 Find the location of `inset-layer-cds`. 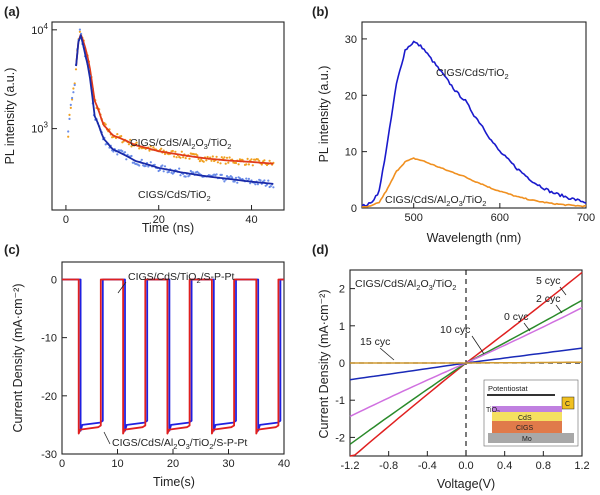

inset-layer-cds is located at coordinates (527, 416).